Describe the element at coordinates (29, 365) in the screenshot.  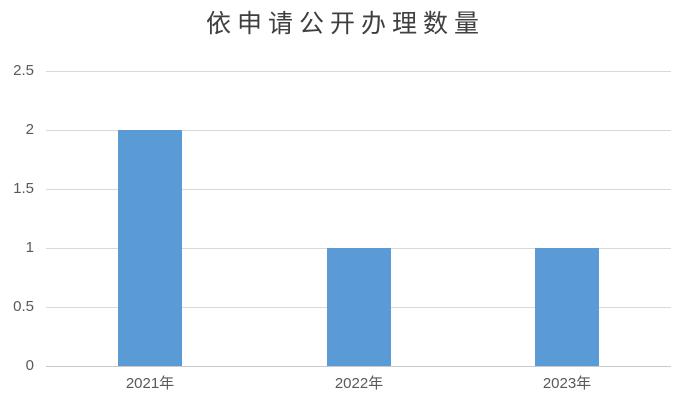
I see `y-axis-tick-label: 0` at that location.